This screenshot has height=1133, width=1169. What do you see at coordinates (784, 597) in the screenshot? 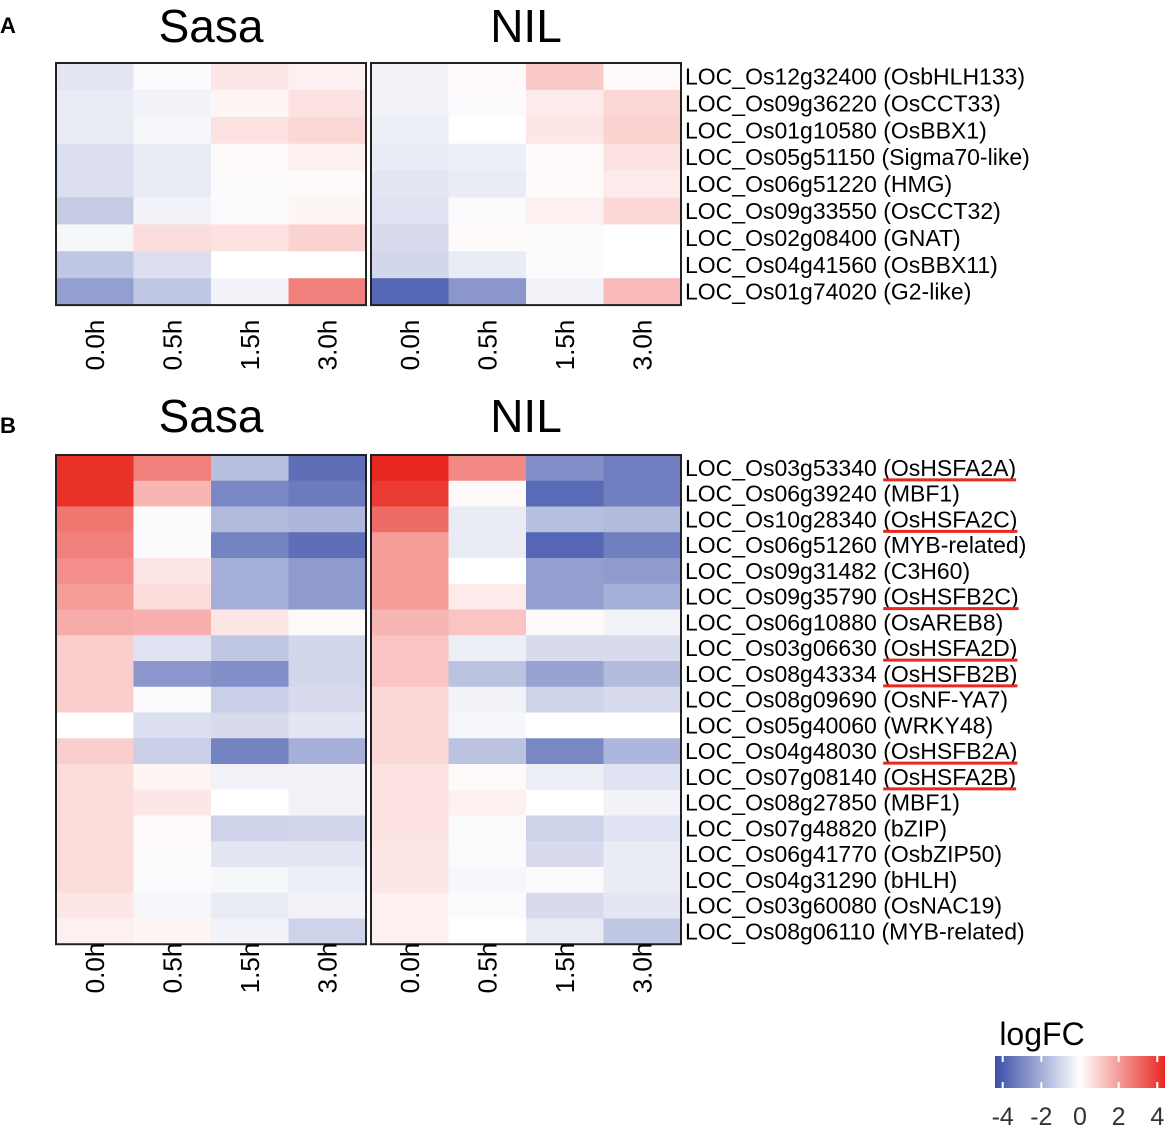
I see `gene-id: LOC_Os09g35790` at bounding box center [784, 597].